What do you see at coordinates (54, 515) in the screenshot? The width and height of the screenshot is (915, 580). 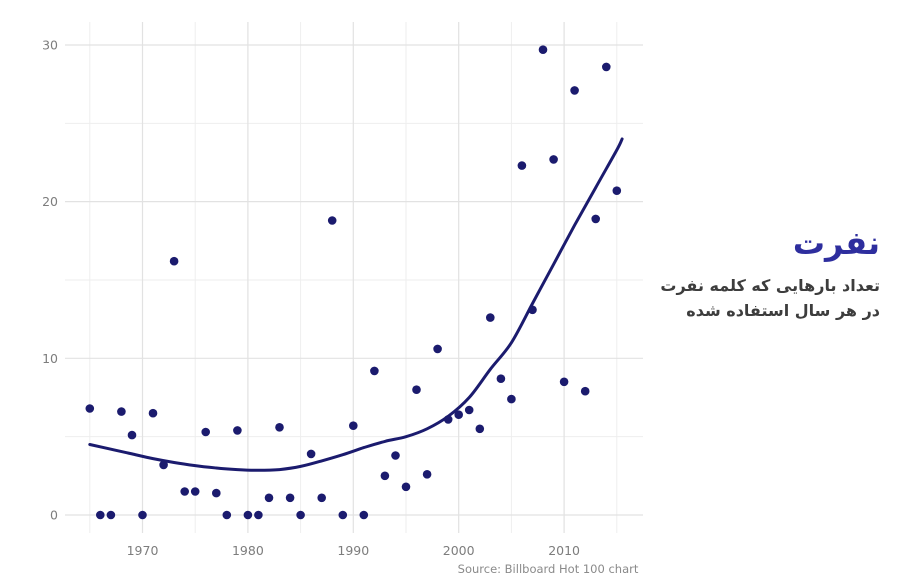 I see `y-tick-label: 0` at bounding box center [54, 515].